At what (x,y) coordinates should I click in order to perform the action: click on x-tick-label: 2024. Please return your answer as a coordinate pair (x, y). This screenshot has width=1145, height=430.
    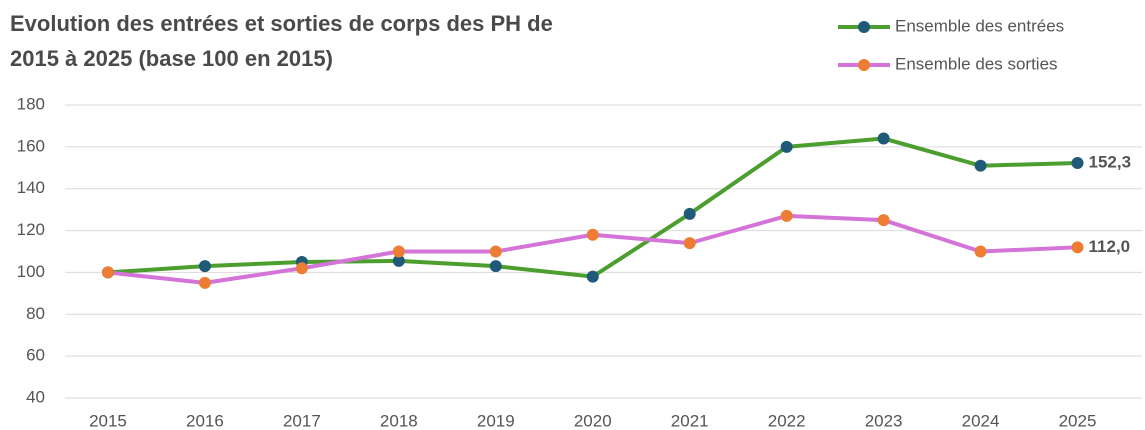
    Looking at the image, I should click on (981, 420).